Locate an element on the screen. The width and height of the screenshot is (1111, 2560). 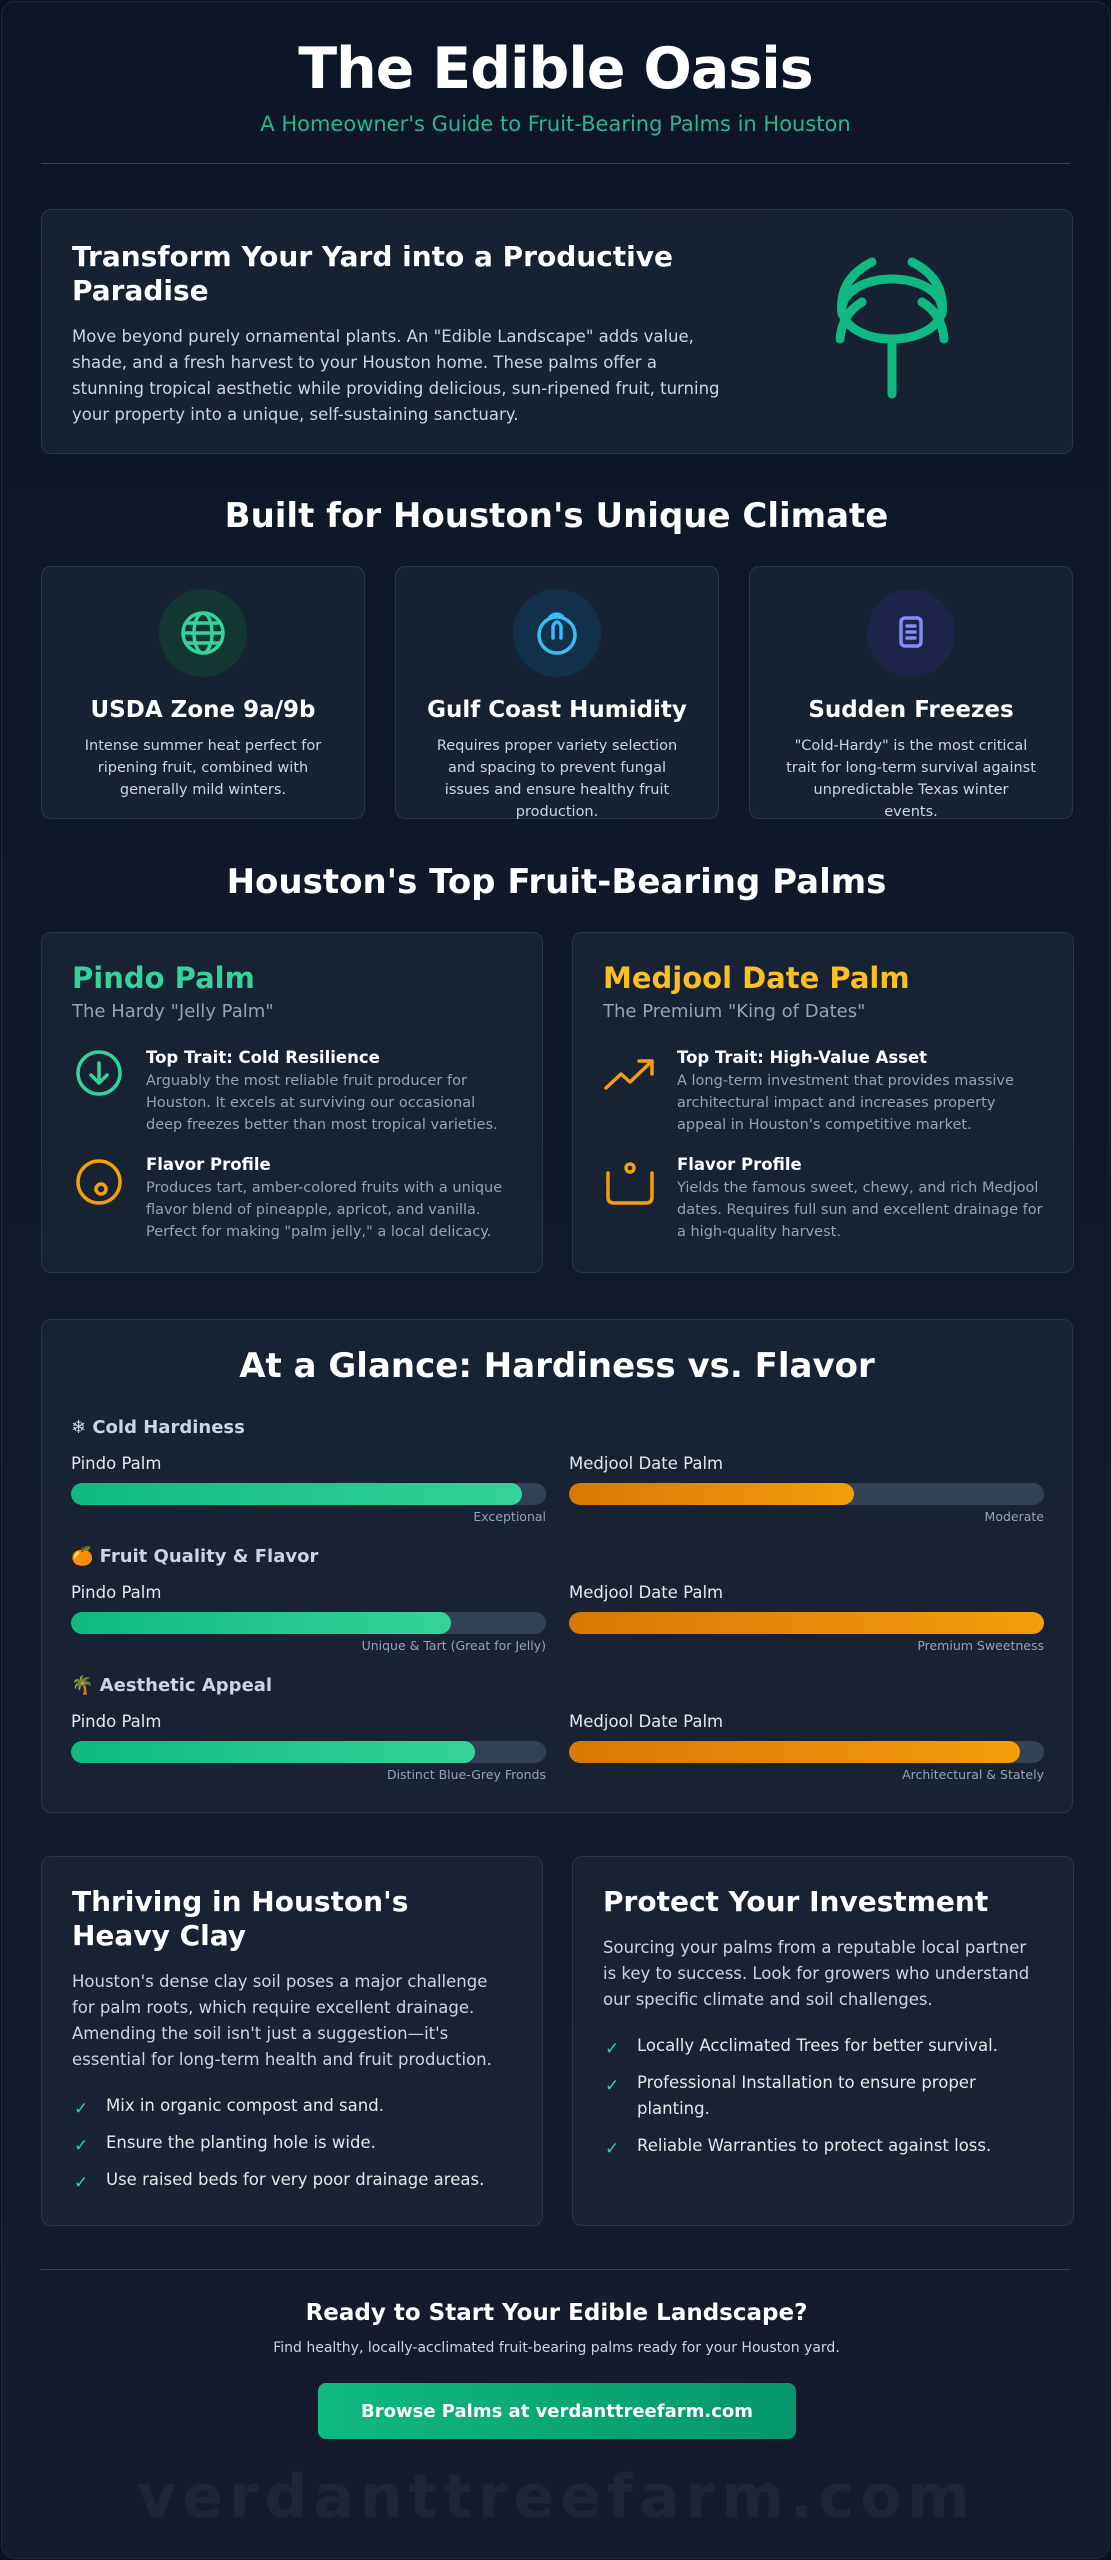
bar-group-medjool: Medjool Date Palm Moderate is located at coordinates (806, 1489).